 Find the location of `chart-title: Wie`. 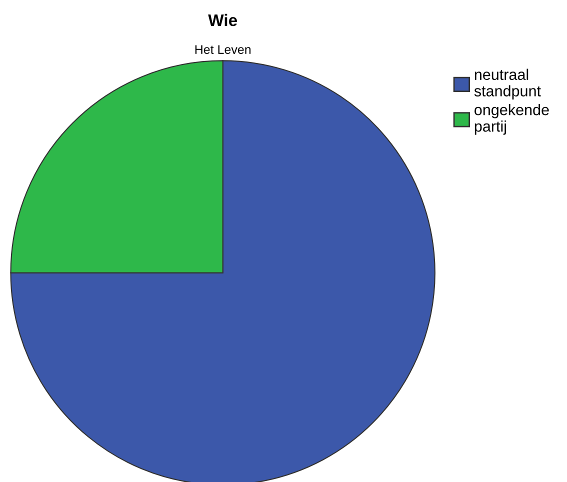

chart-title: Wie is located at coordinates (223, 20).